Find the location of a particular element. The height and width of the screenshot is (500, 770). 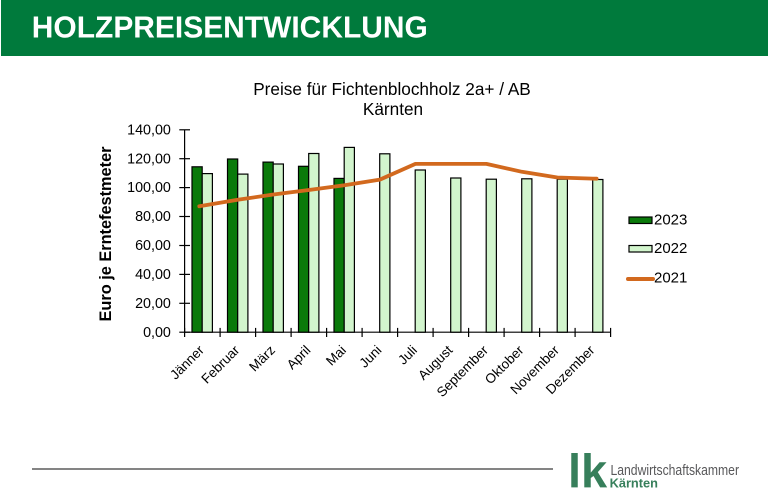

svg-text: Februar is located at coordinates (220, 364).